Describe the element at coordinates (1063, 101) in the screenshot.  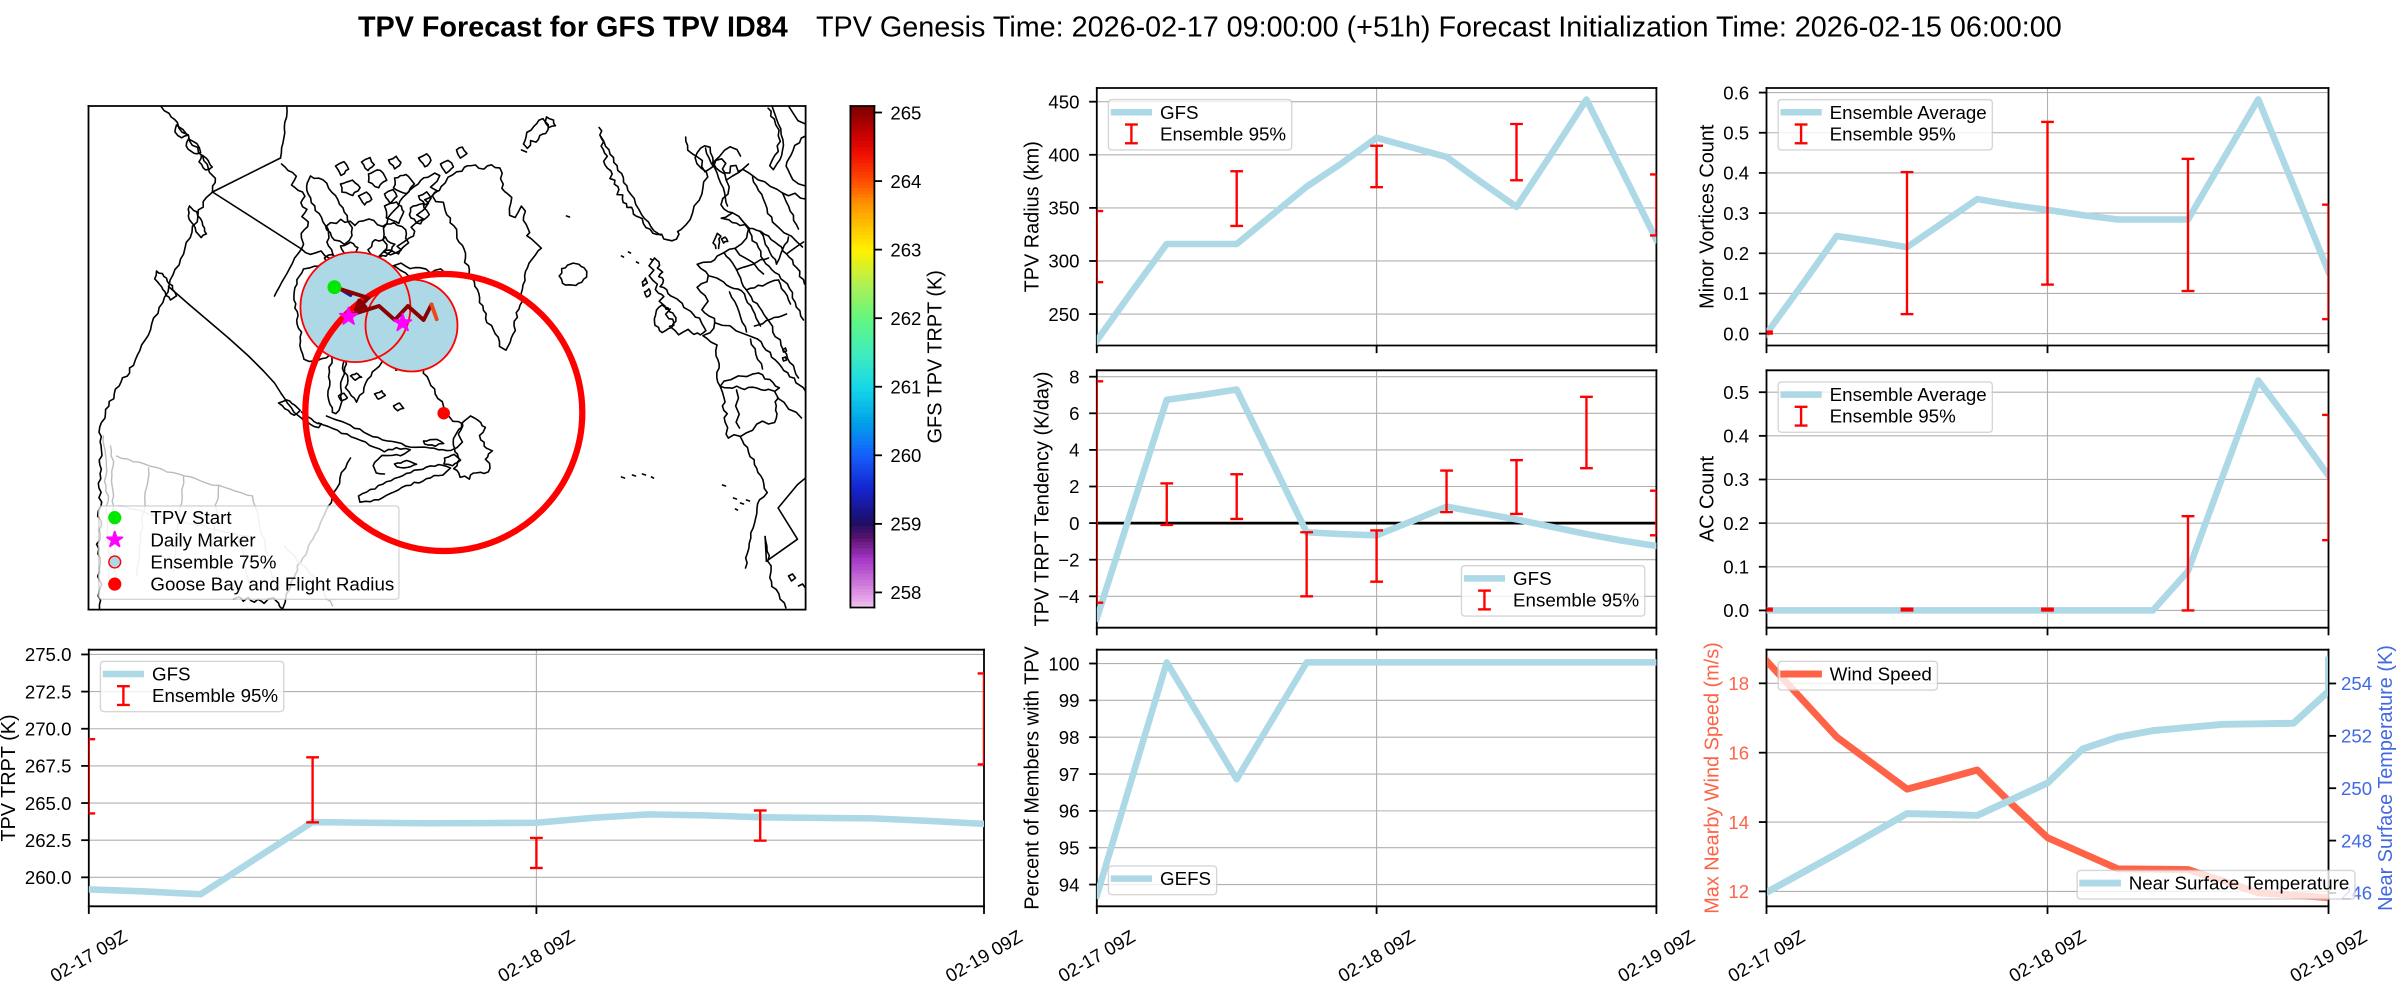
I see `svg-text: 450` at that location.